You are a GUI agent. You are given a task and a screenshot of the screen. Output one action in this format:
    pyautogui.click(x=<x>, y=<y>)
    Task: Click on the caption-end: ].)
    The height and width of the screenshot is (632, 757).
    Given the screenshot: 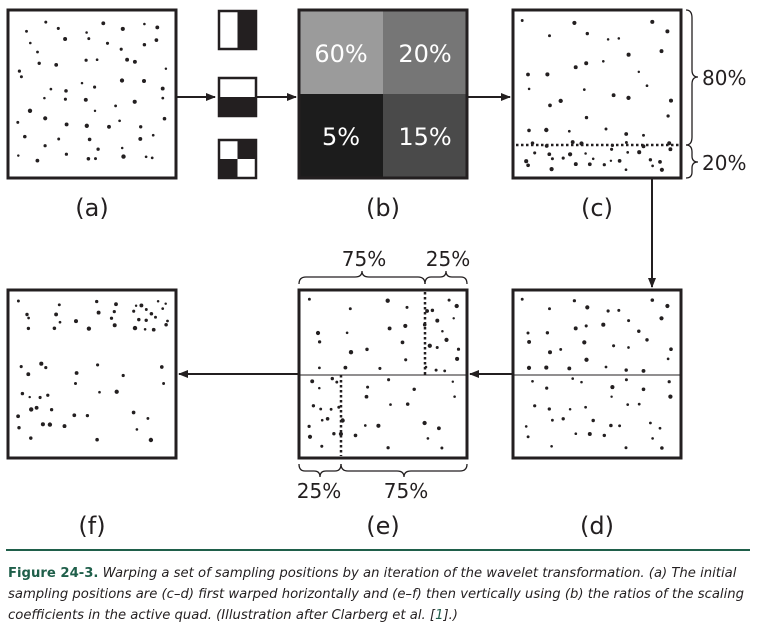 What is the action you would take?
    pyautogui.click(x=450, y=615)
    